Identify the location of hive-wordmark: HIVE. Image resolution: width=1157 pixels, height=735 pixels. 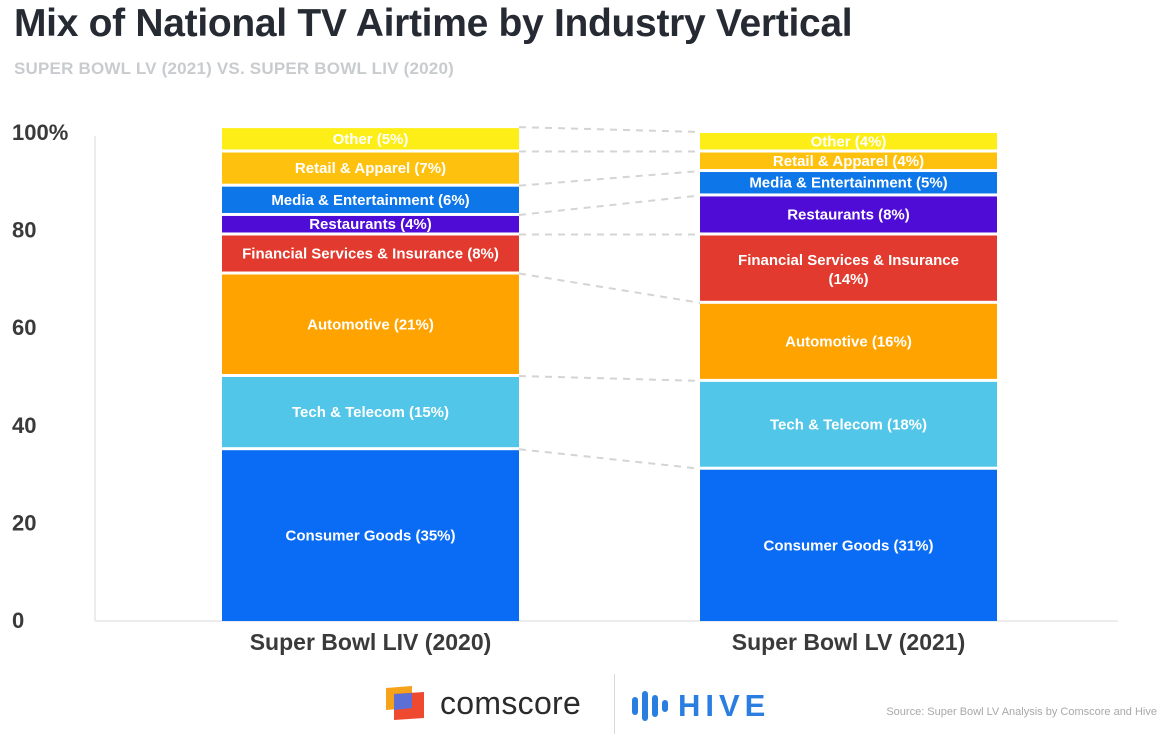
(724, 705).